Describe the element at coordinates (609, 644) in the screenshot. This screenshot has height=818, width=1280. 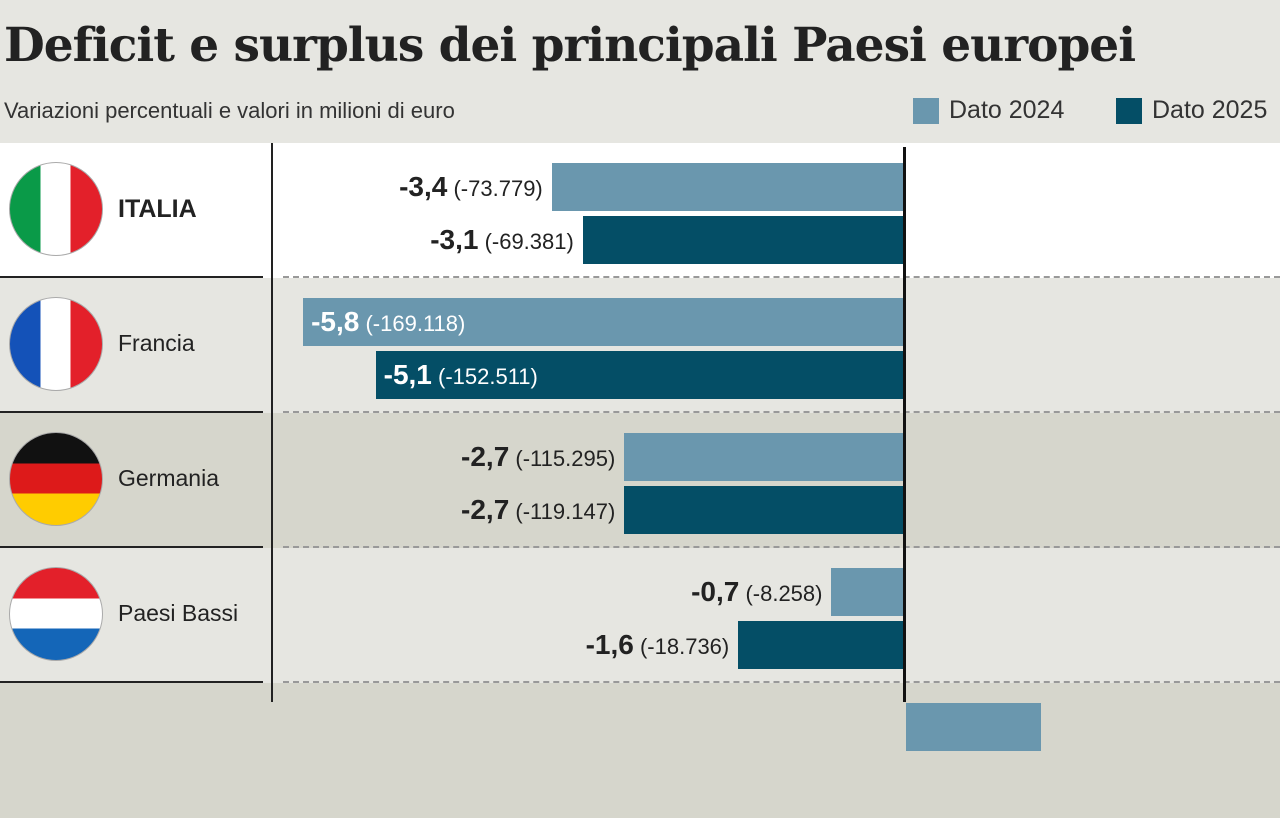
I see `value-label: -1,6` at that location.